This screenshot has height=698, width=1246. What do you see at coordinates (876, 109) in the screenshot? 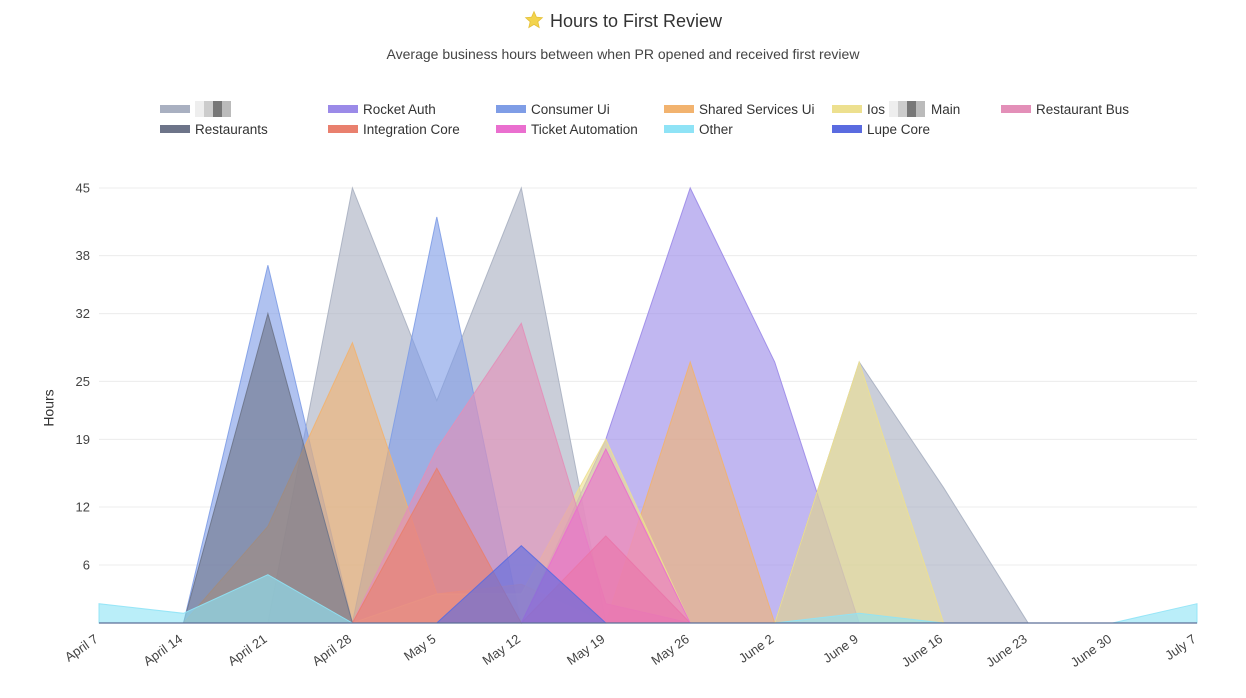
I see `legend-label-prefix: Ios` at bounding box center [876, 109].